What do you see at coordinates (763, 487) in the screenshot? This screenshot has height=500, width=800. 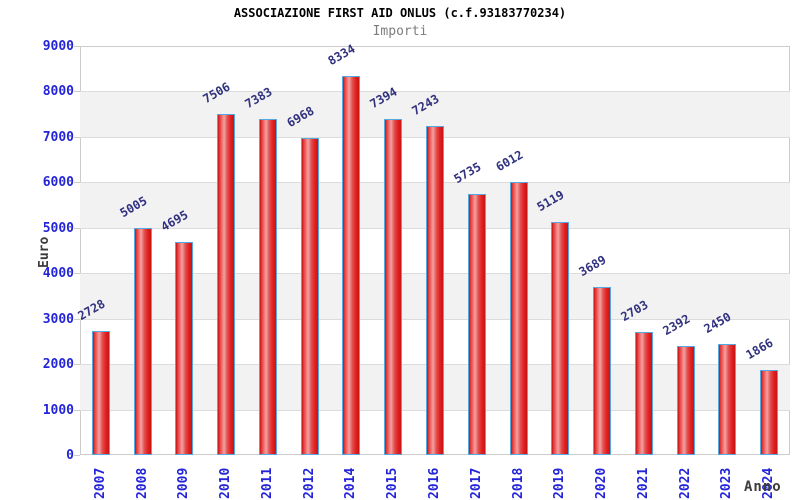 I see `x-axis-title: Anno` at bounding box center [763, 487].